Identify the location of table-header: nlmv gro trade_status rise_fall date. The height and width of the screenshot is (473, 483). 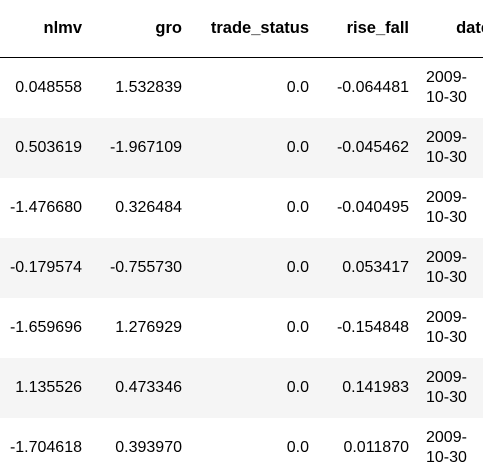
(241, 29).